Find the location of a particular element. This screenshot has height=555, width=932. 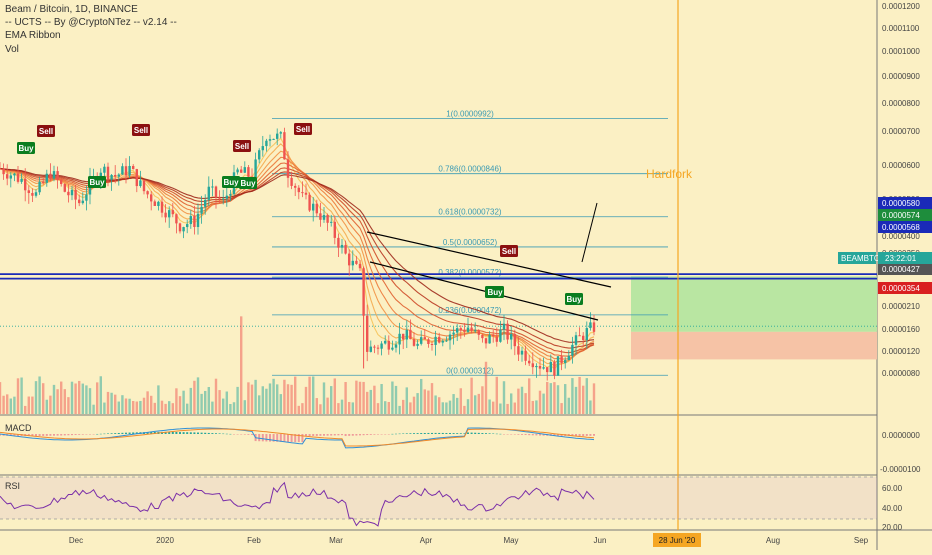

sell-signal is located at coordinates (242, 146).